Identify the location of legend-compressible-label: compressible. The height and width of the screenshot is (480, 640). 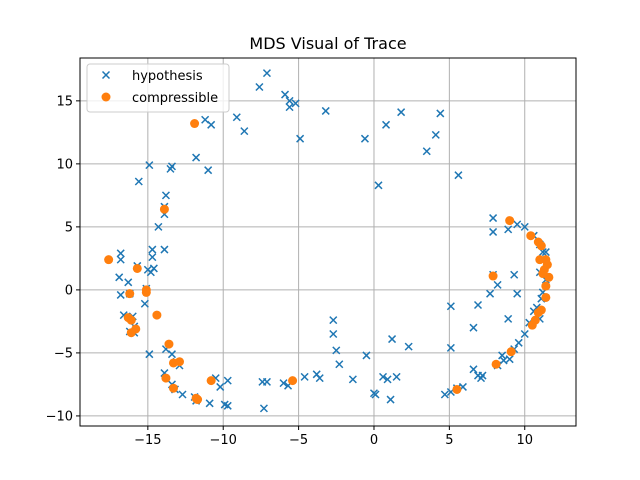
(175, 98).